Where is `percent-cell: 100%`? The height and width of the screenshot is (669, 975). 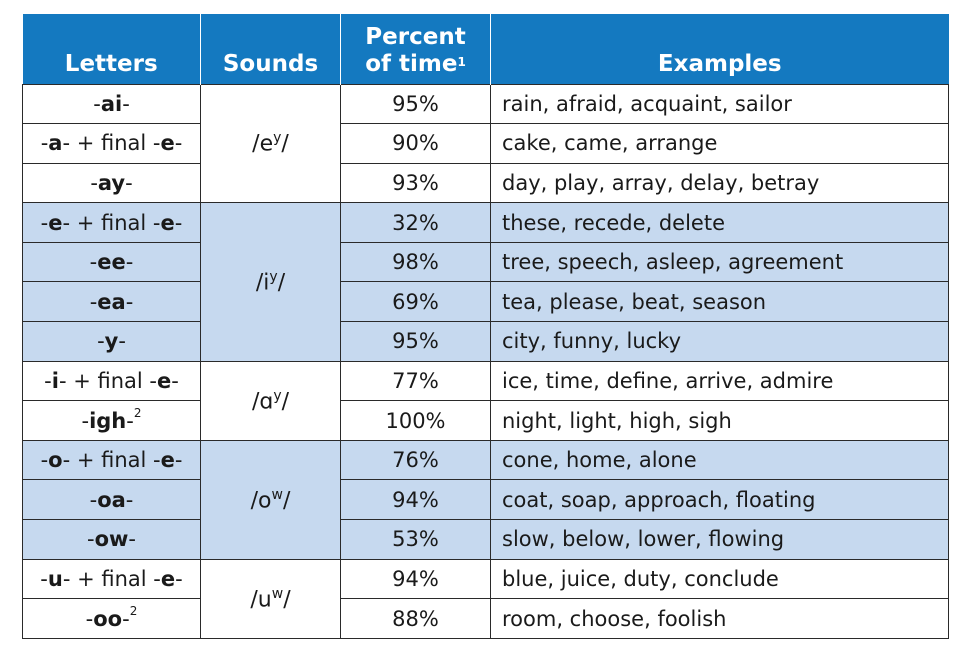 percent-cell: 100% is located at coordinates (415, 420).